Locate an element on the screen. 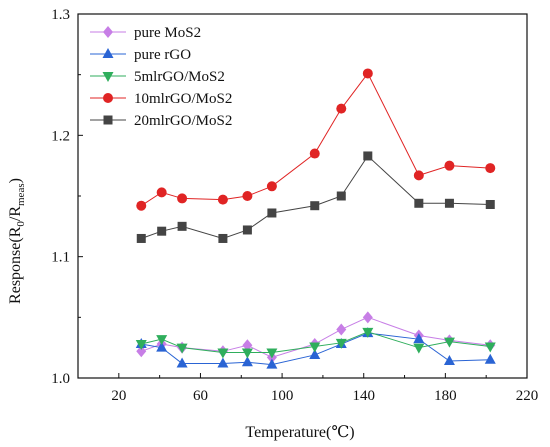 Image resolution: width=550 pixels, height=447 pixels. x-tick-label: 220 is located at coordinates (527, 396).